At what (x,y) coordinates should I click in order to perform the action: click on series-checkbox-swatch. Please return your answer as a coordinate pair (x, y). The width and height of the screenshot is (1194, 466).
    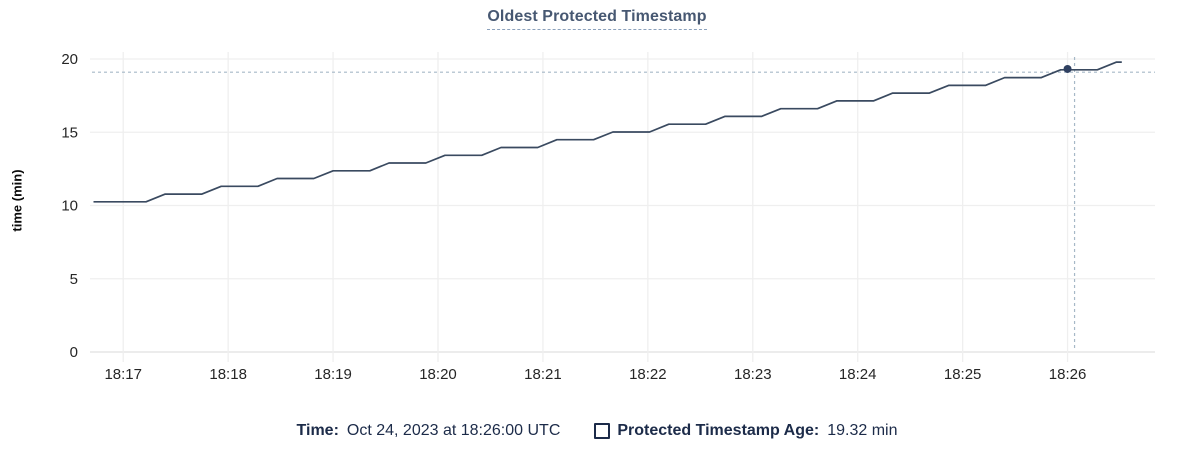
    Looking at the image, I should click on (602, 431).